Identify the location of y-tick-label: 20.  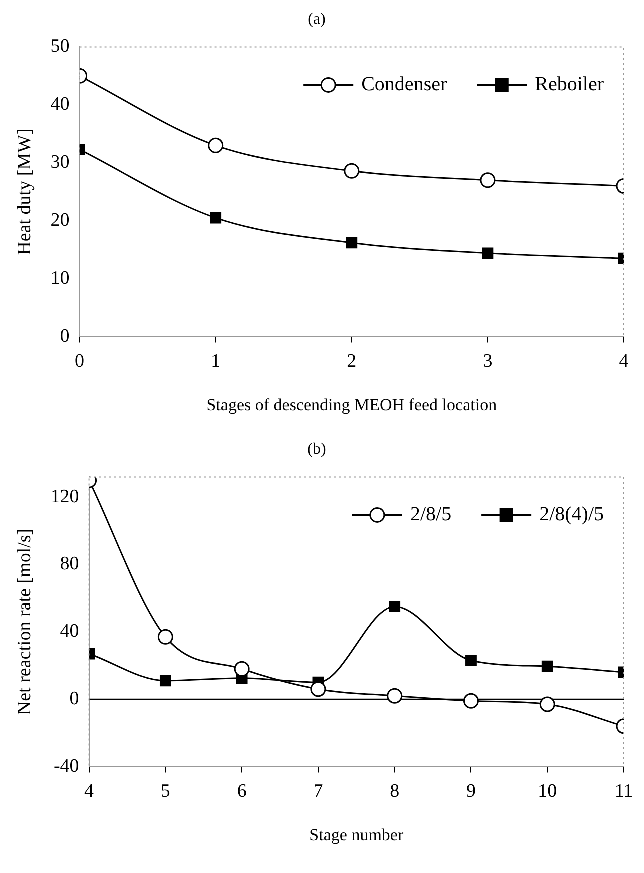
(60, 220).